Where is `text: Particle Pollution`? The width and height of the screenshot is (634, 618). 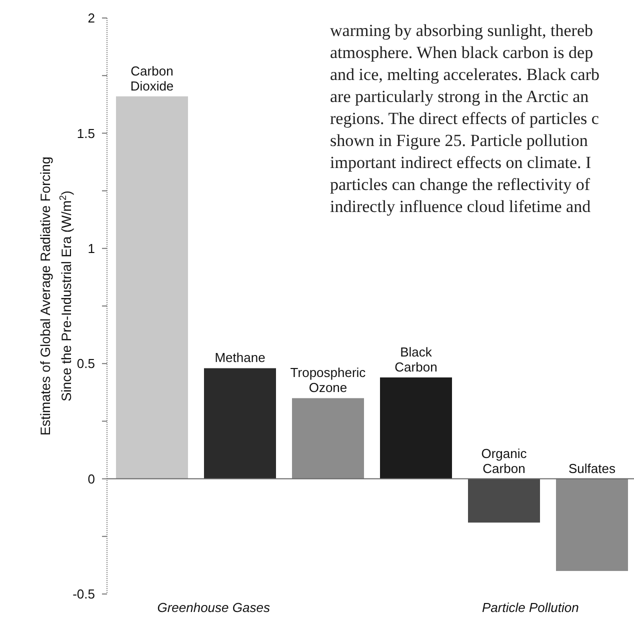
text: Particle Pollution is located at coordinates (530, 607).